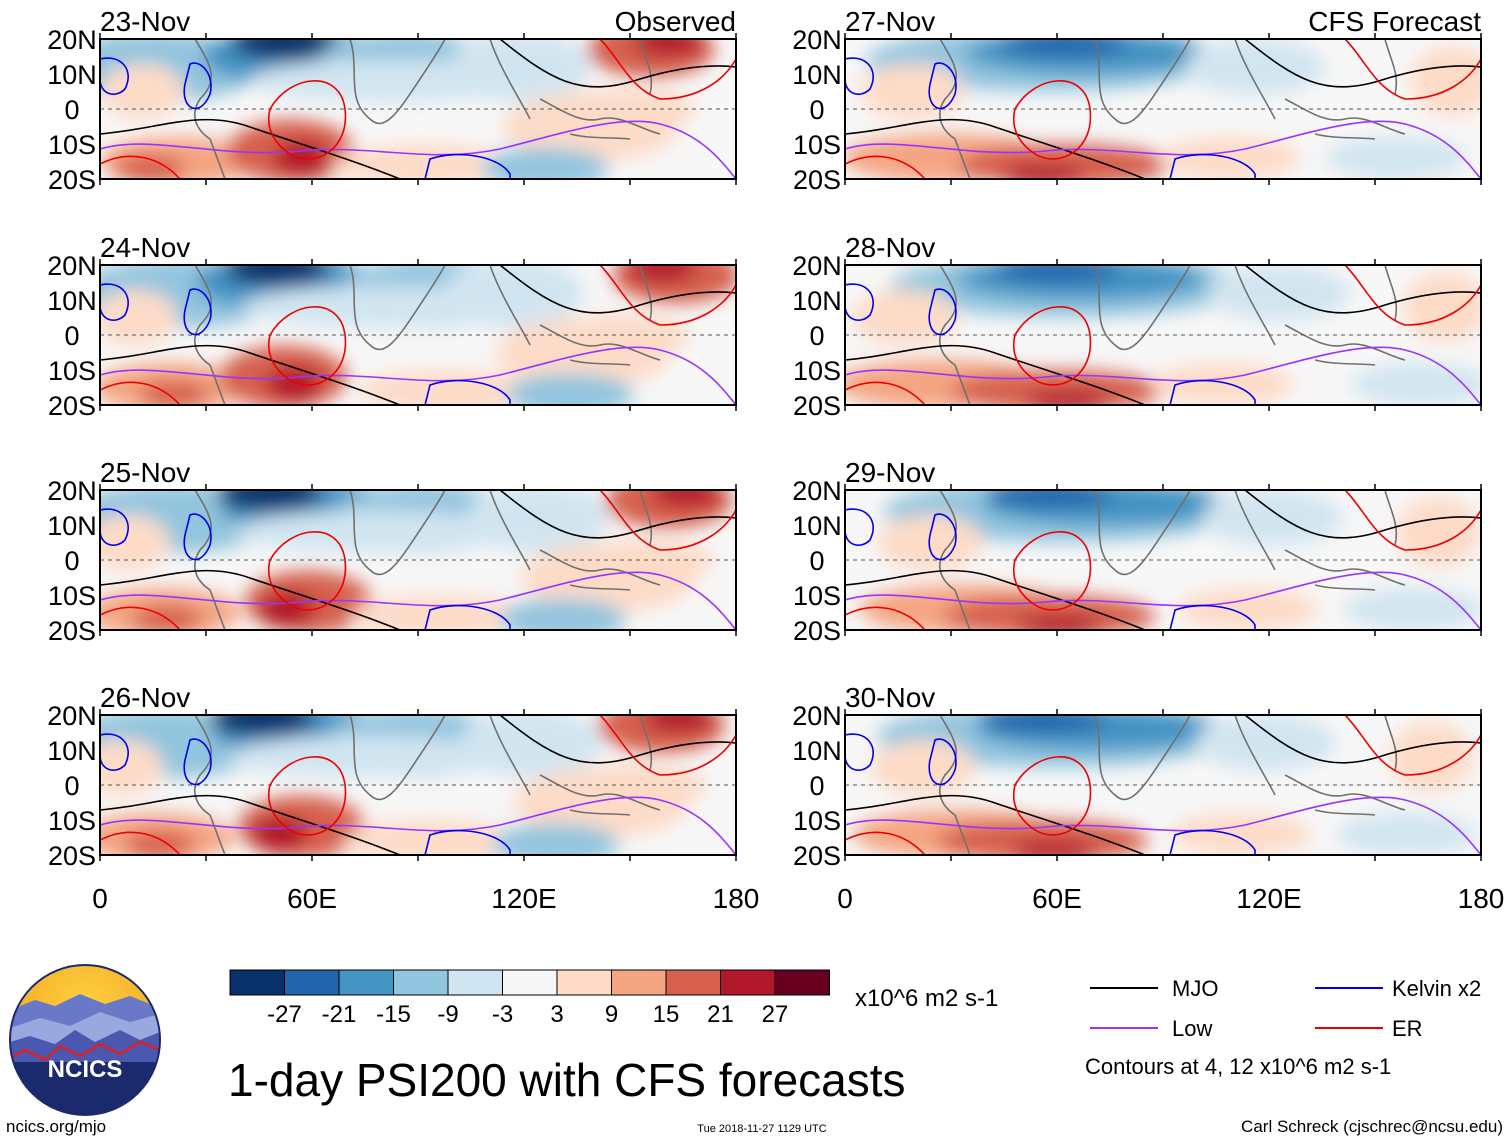 The width and height of the screenshot is (1510, 1142). Describe the element at coordinates (529, 998) in the screenshot. I see `colorbar: -27 -21 -15 -9 -3 3 9 15 21 27` at that location.